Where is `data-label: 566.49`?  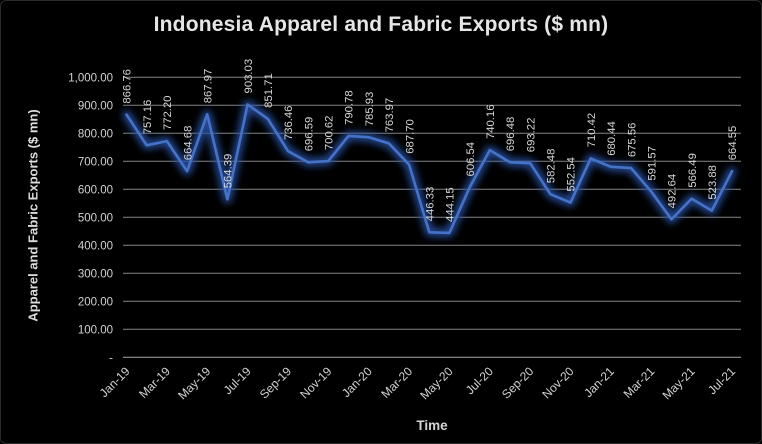
data-label: 566.49 is located at coordinates (693, 170).